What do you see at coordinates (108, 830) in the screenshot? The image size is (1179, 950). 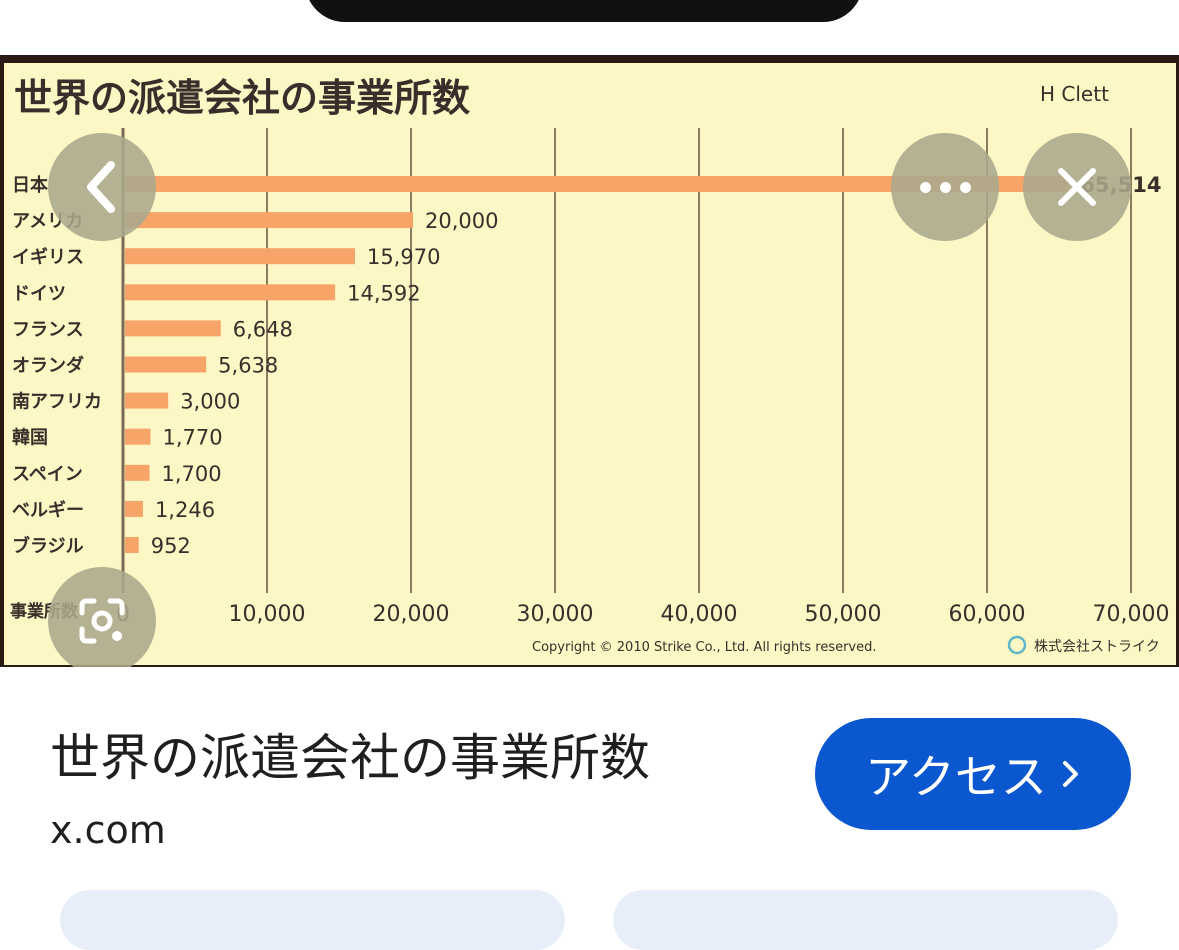 I see `result-source: x.com` at bounding box center [108, 830].